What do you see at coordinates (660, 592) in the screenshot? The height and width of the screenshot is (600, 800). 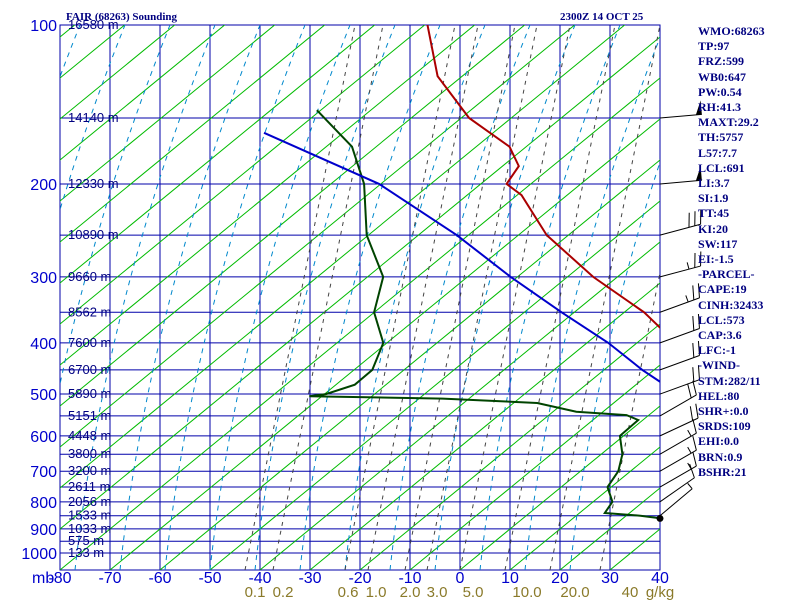 I see `mixing-ratio-label: g/kg` at bounding box center [660, 592].